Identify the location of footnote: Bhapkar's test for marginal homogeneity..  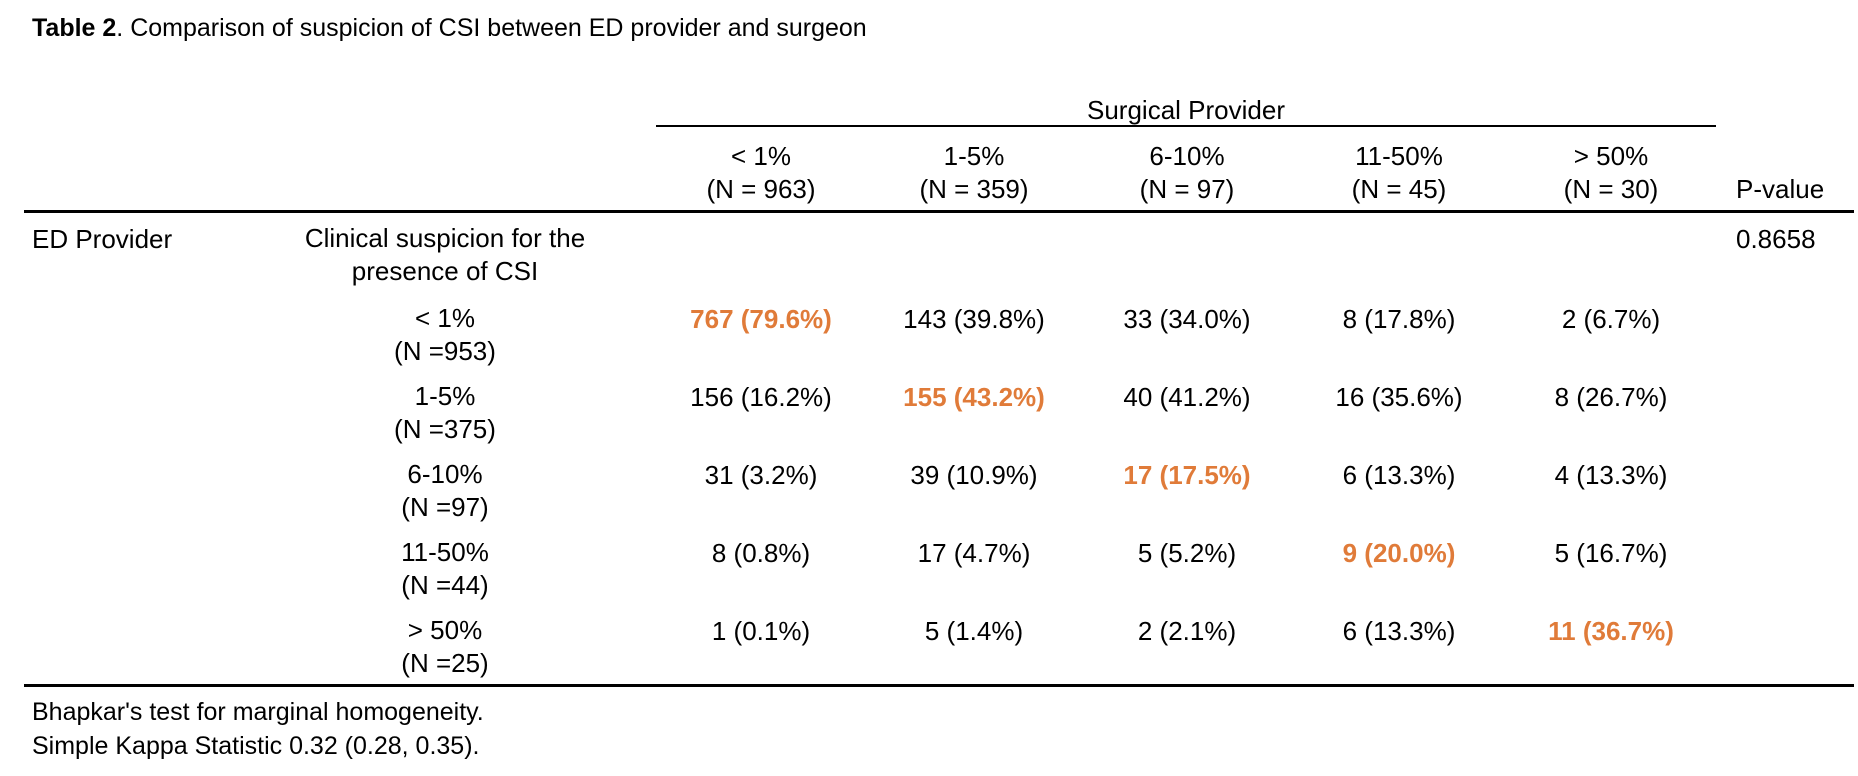
(258, 712).